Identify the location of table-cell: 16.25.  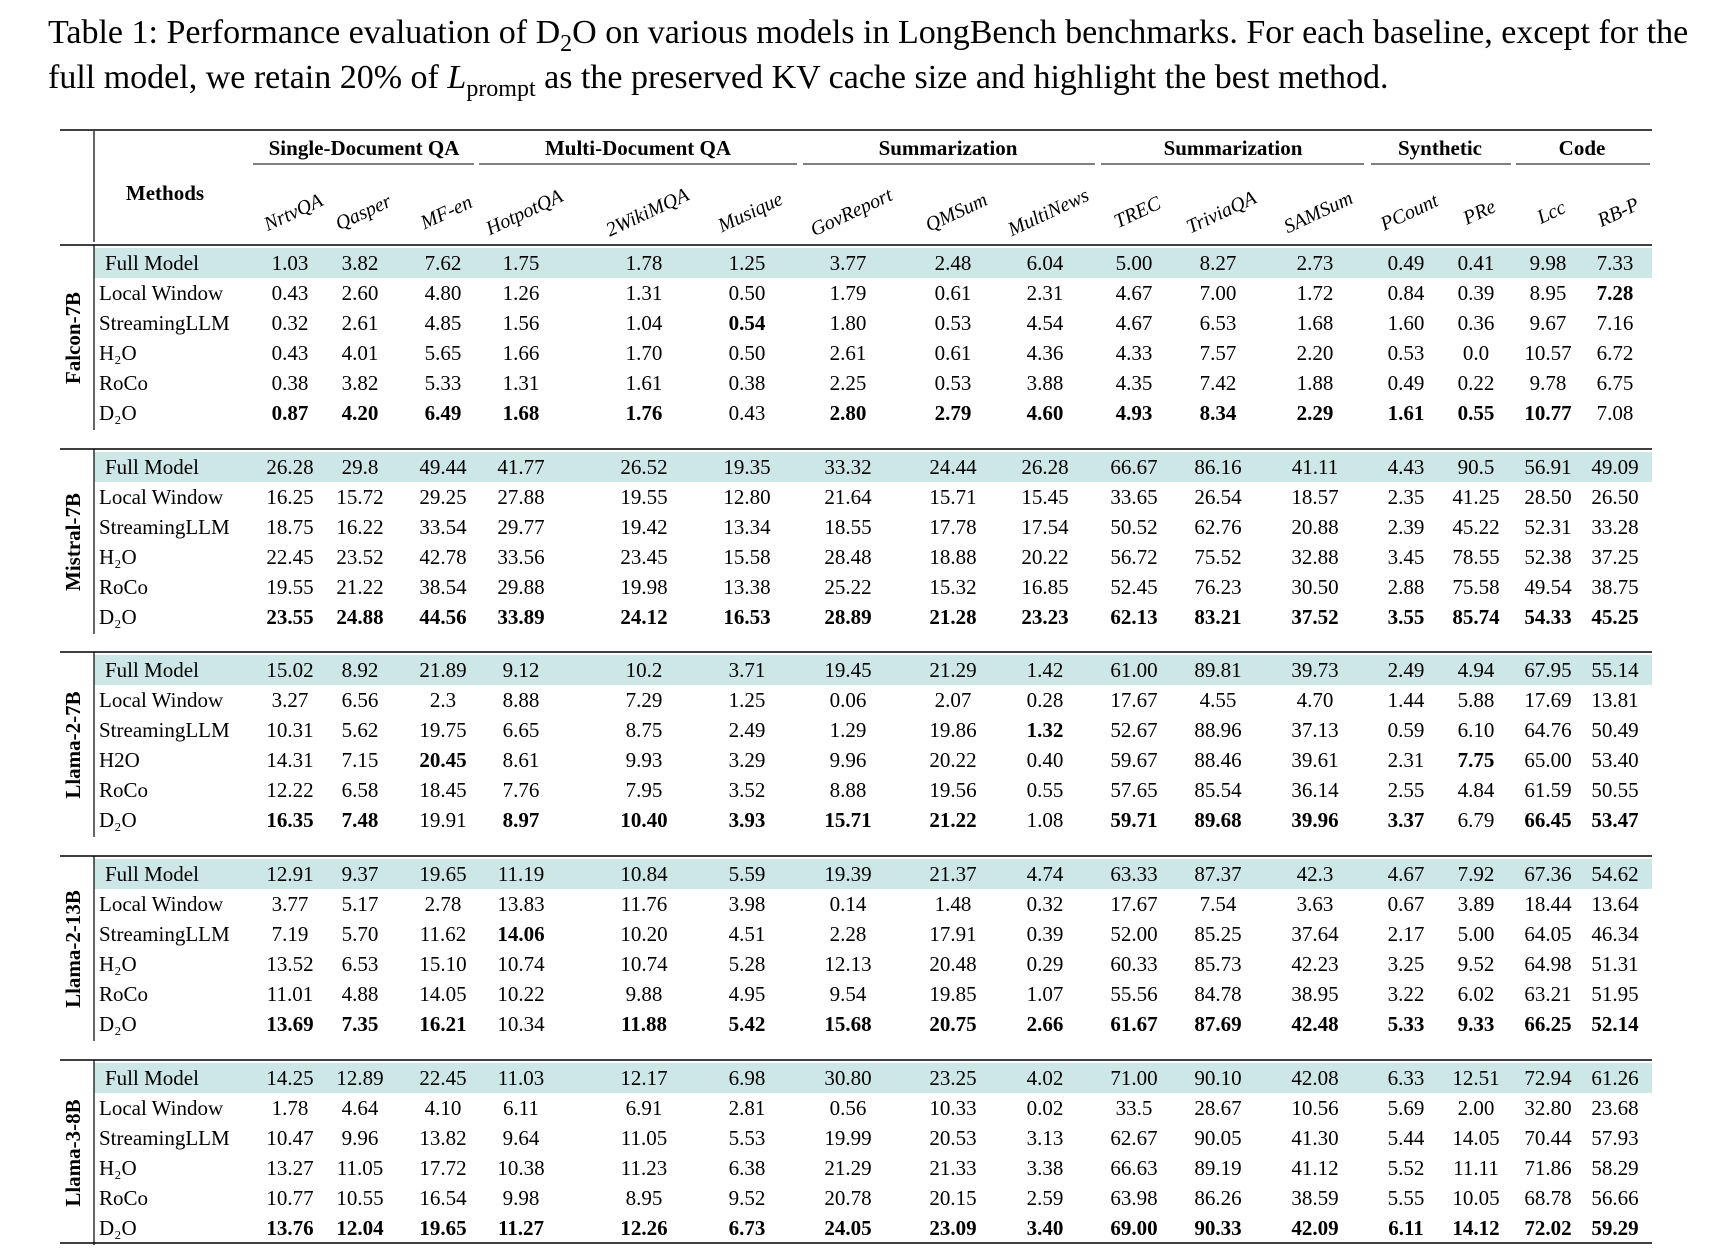
(289, 497).